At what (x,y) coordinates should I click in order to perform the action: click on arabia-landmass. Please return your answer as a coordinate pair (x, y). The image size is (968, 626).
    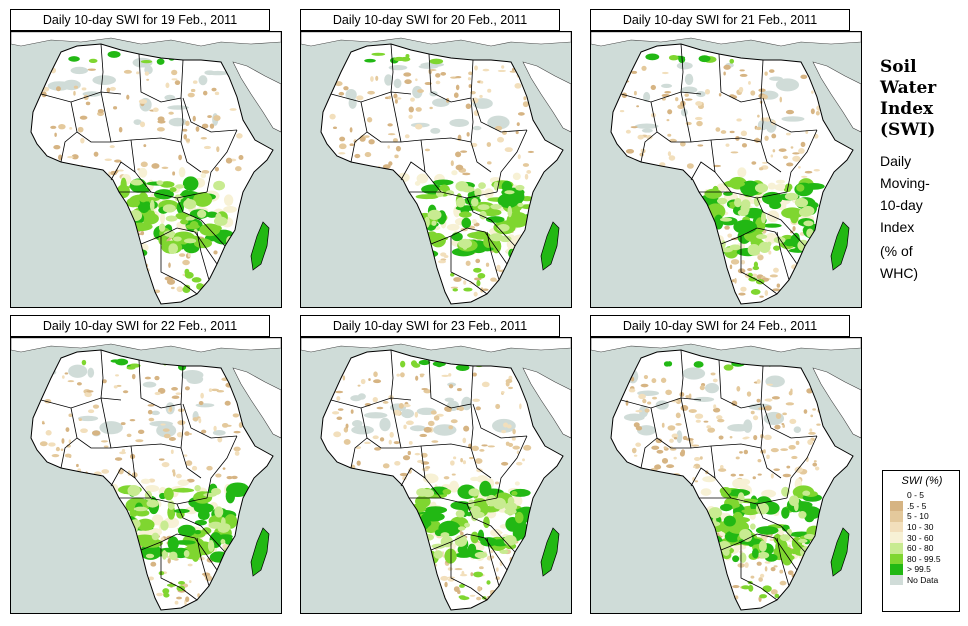
    Looking at the image, I should click on (836, 97).